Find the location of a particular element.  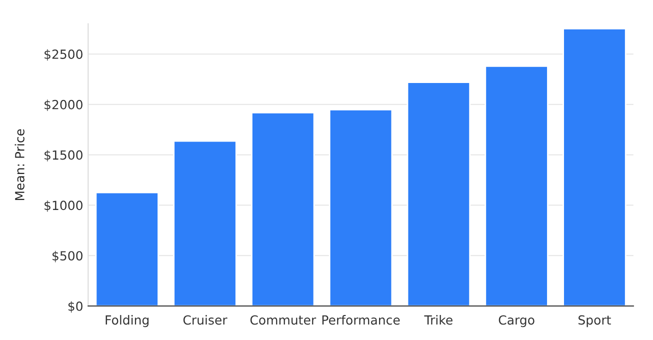

x-tick-label: Cargo is located at coordinates (516, 321).